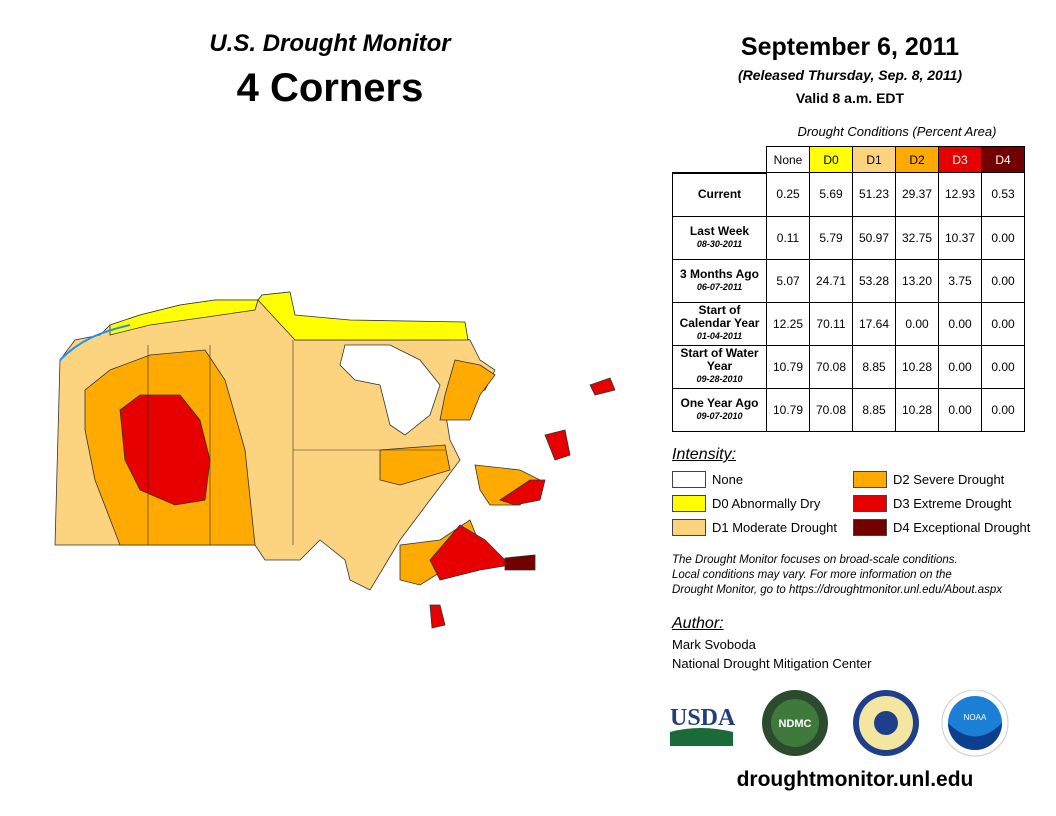  What do you see at coordinates (874, 159) in the screenshot?
I see `col-d1: D1` at bounding box center [874, 159].